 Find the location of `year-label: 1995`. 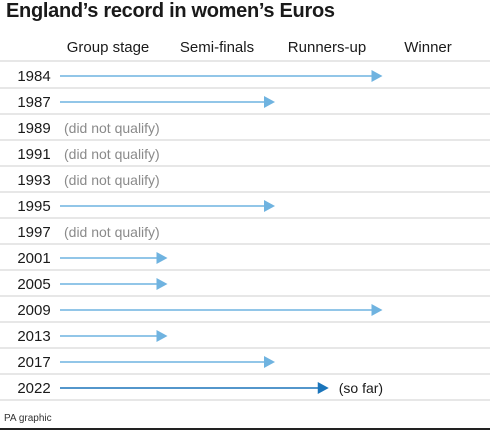

year-label: 1995 is located at coordinates (33, 206).